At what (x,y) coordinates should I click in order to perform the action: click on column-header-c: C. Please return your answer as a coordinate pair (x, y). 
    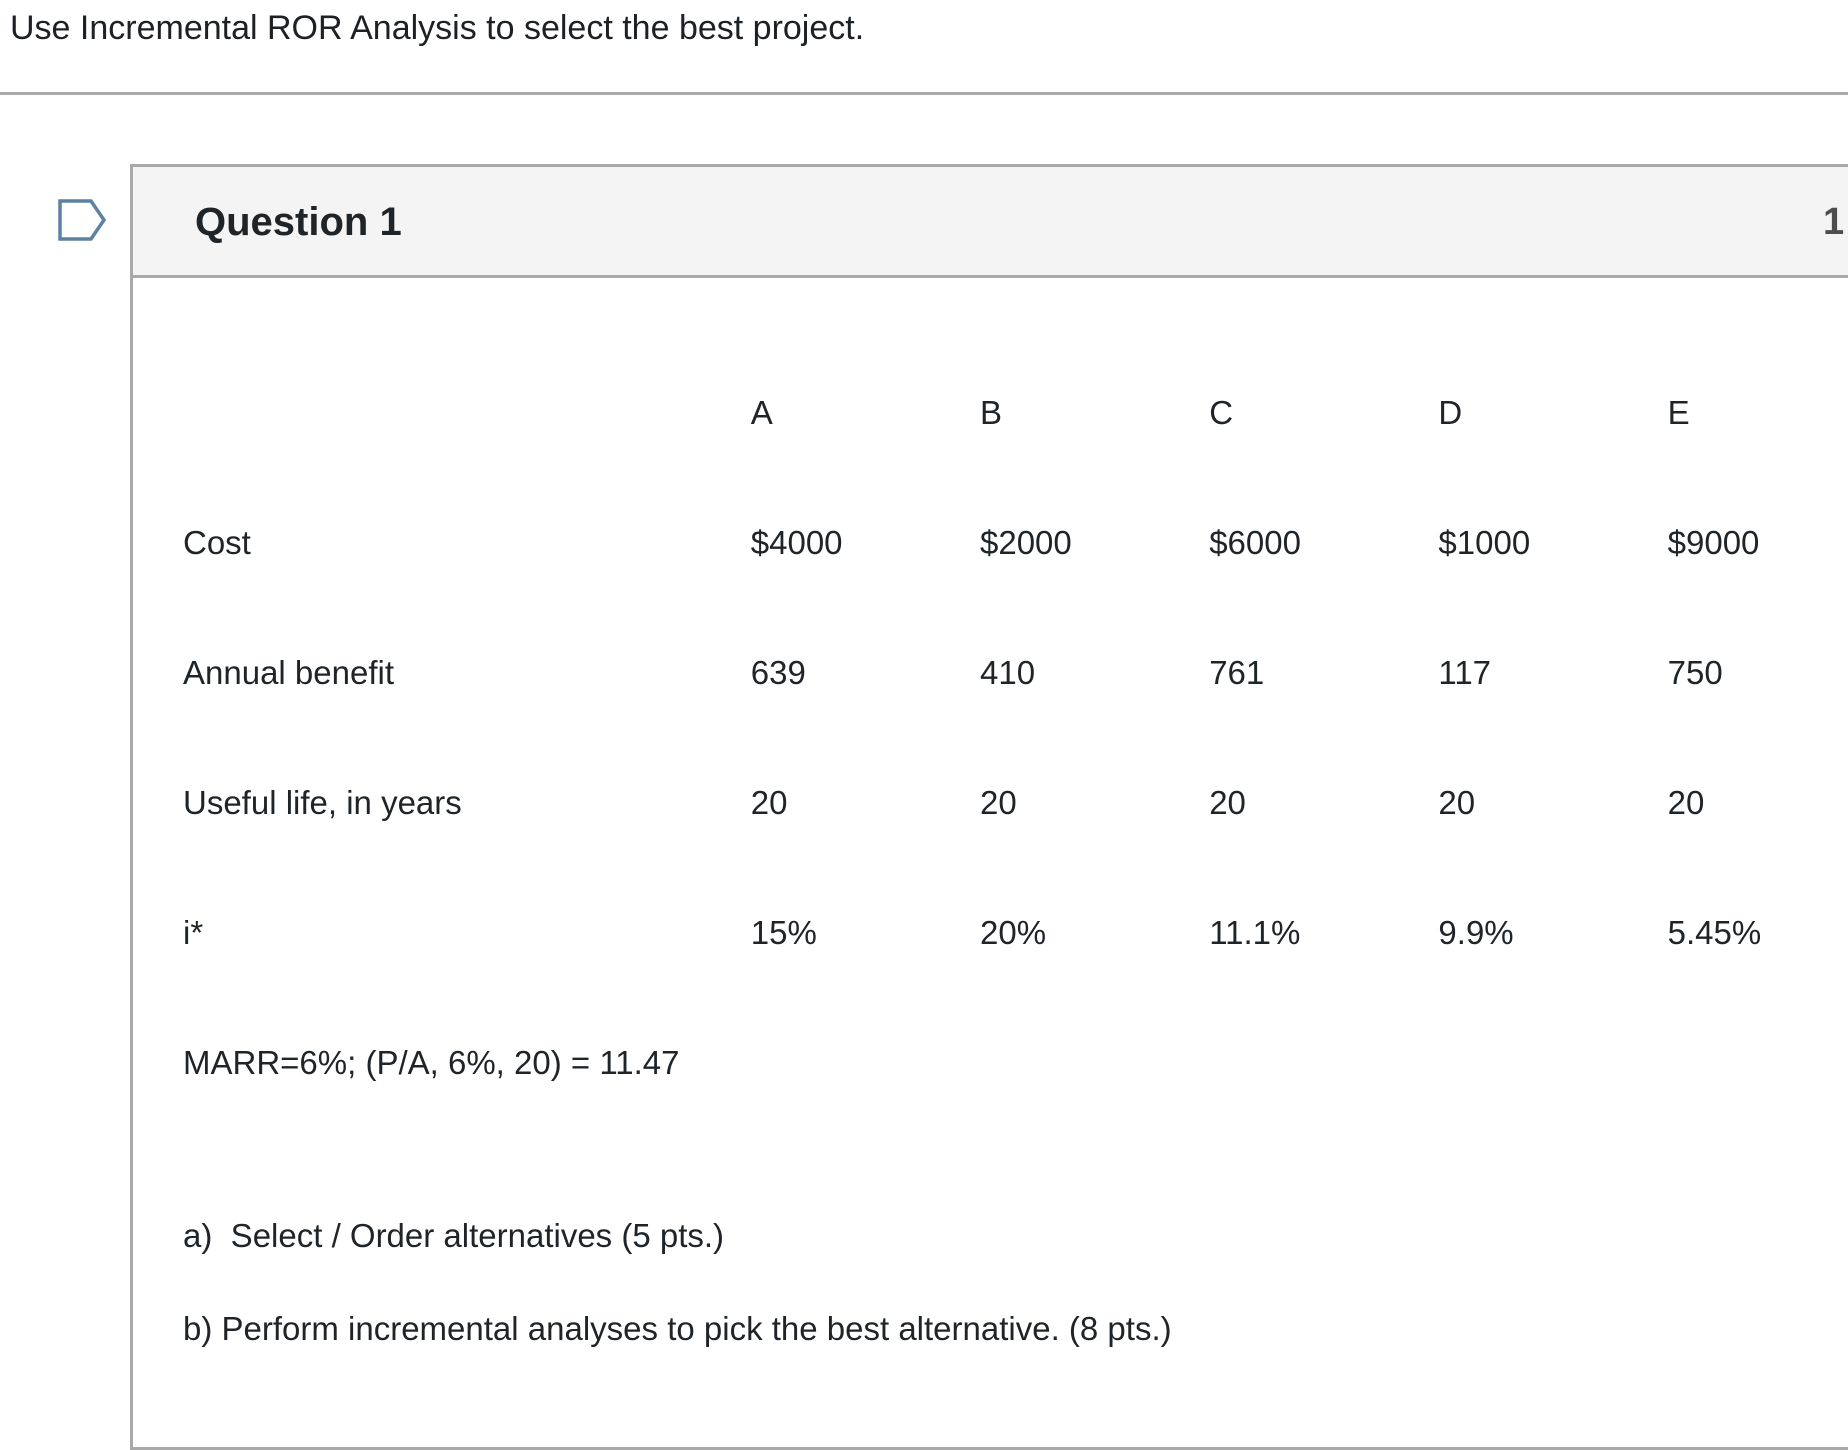
    Looking at the image, I should click on (1221, 412).